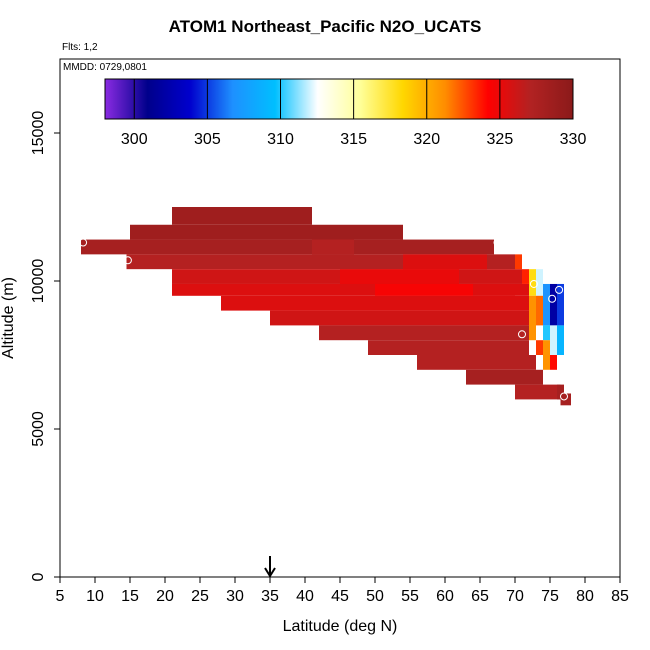 Image resolution: width=650 pixels, height=650 pixels. Describe the element at coordinates (8, 318) in the screenshot. I see `y-axis-label: Altitude (m)` at that location.